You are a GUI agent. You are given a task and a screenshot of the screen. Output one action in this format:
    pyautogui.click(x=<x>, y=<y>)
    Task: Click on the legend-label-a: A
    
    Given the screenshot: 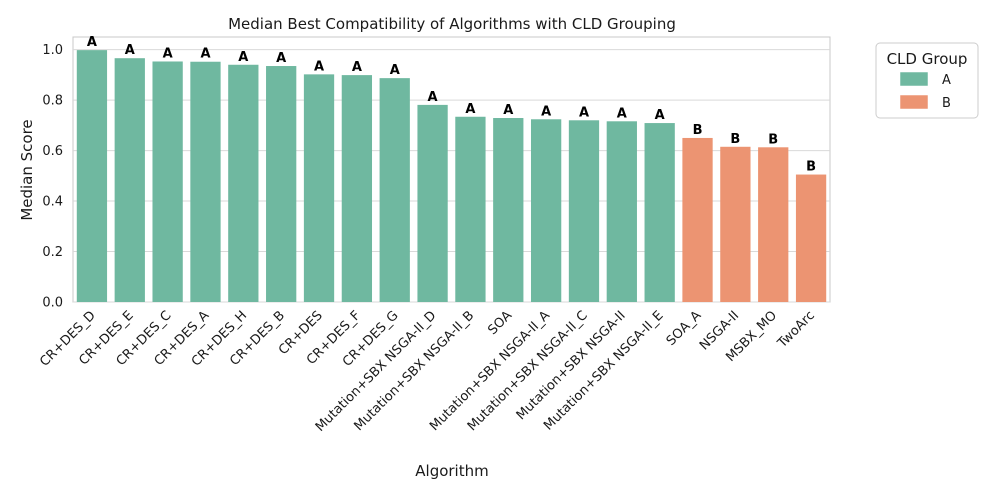 What is the action you would take?
    pyautogui.click(x=946, y=80)
    